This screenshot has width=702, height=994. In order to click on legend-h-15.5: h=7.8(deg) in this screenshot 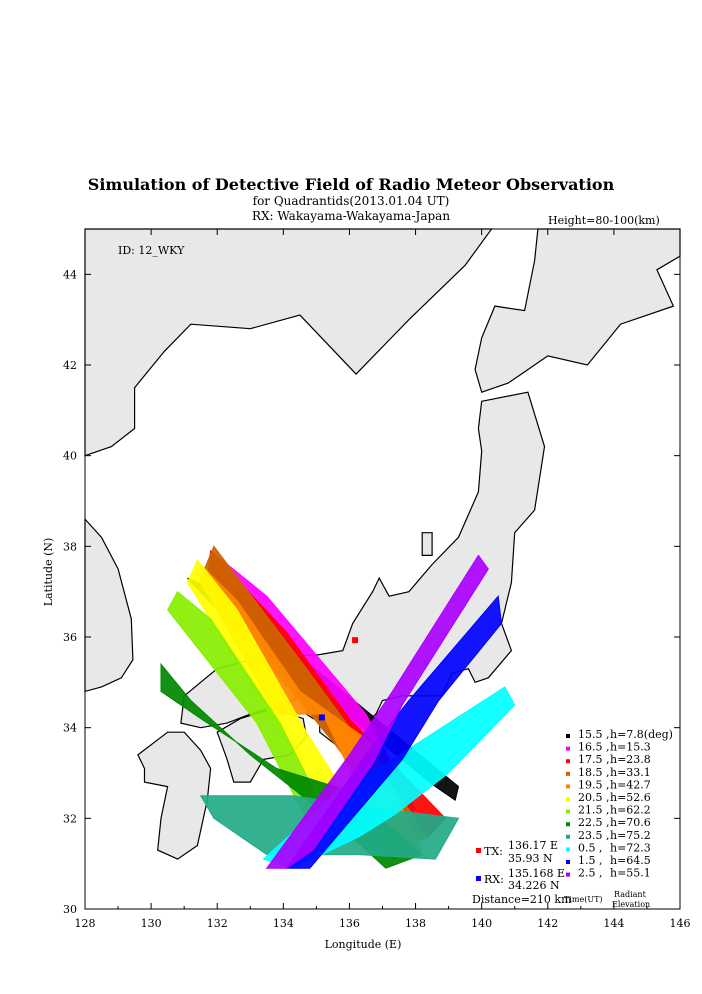, I will do `click(641, 734)`.